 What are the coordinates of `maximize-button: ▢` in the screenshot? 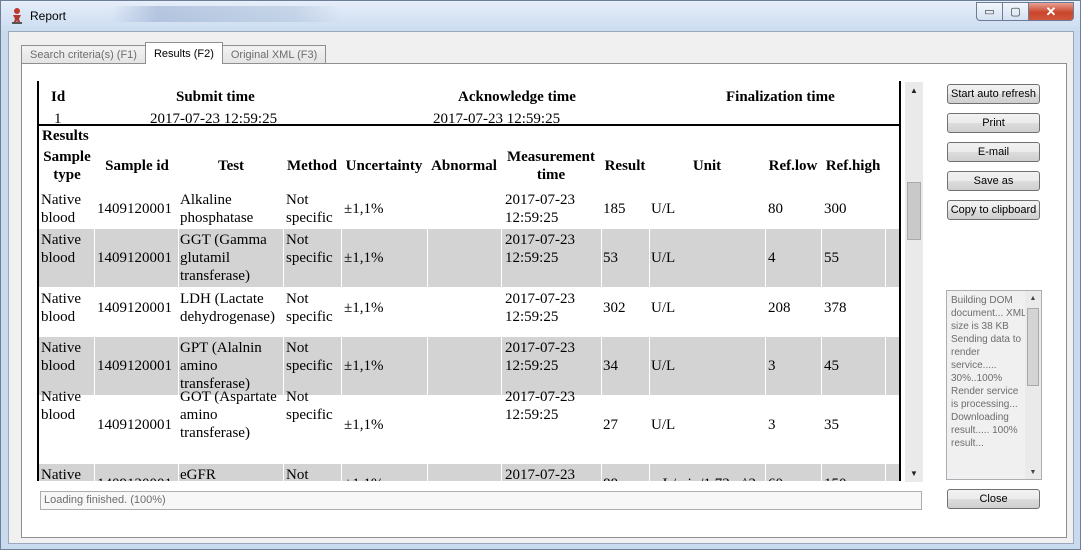 It's located at (1016, 11).